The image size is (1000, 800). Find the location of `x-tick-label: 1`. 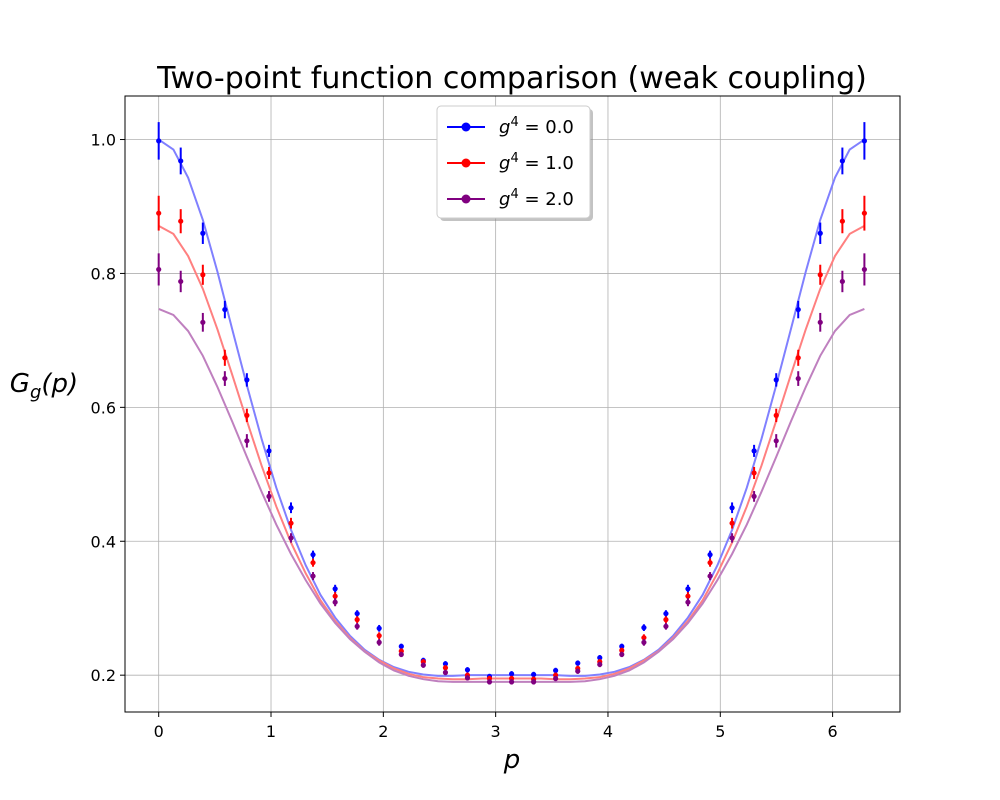

x-tick-label: 1 is located at coordinates (271, 731).